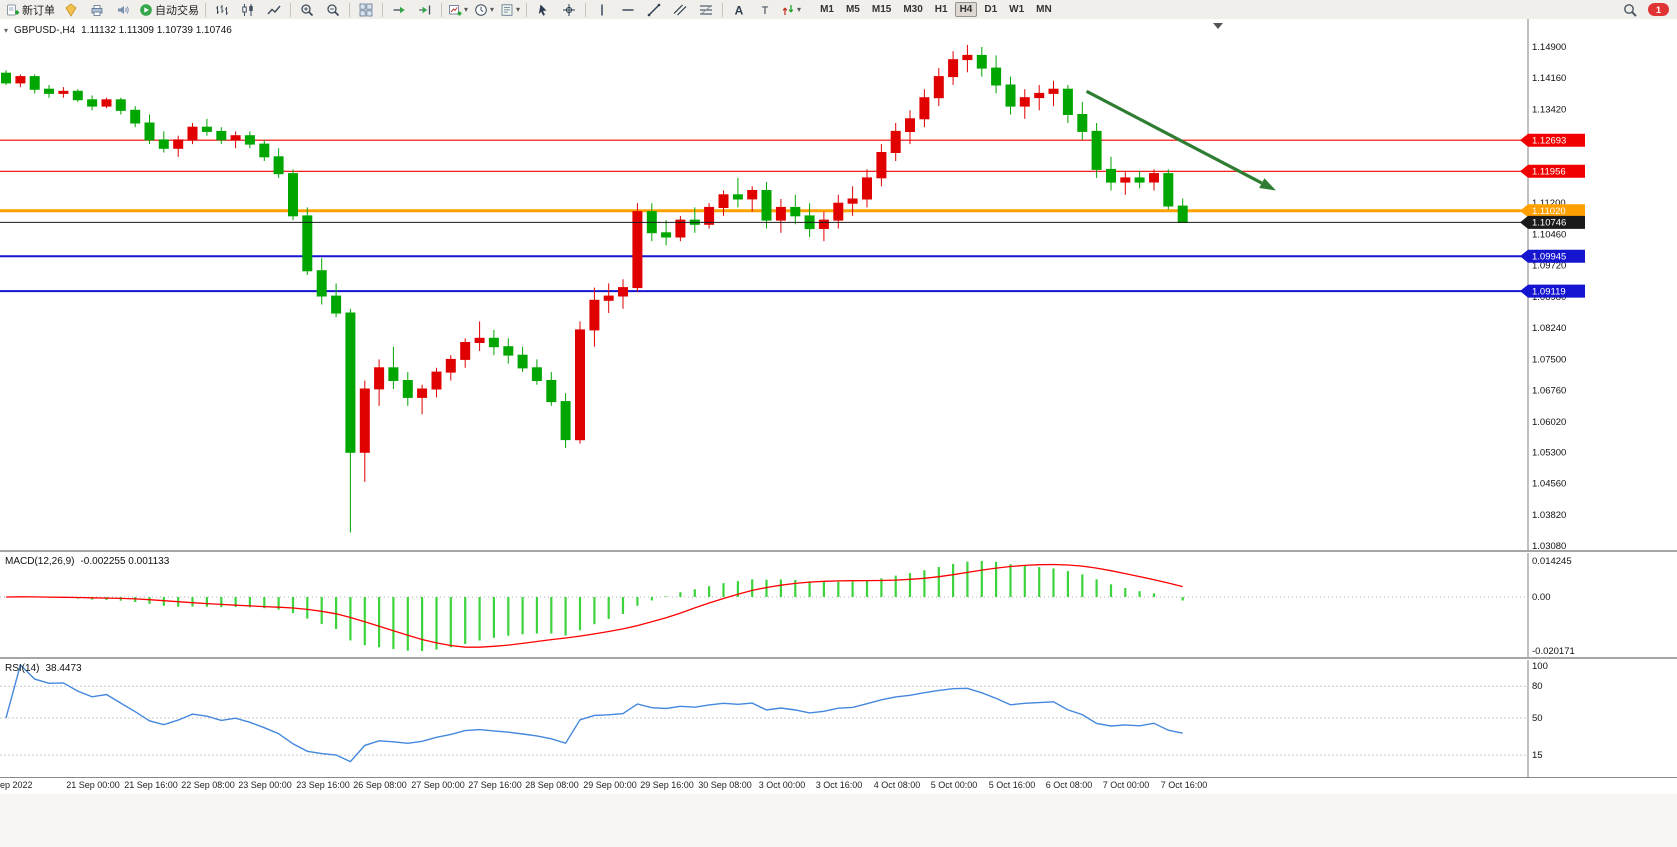  Describe the element at coordinates (466, 9) in the screenshot. I see `chevron-down-icon: ▾` at that location.